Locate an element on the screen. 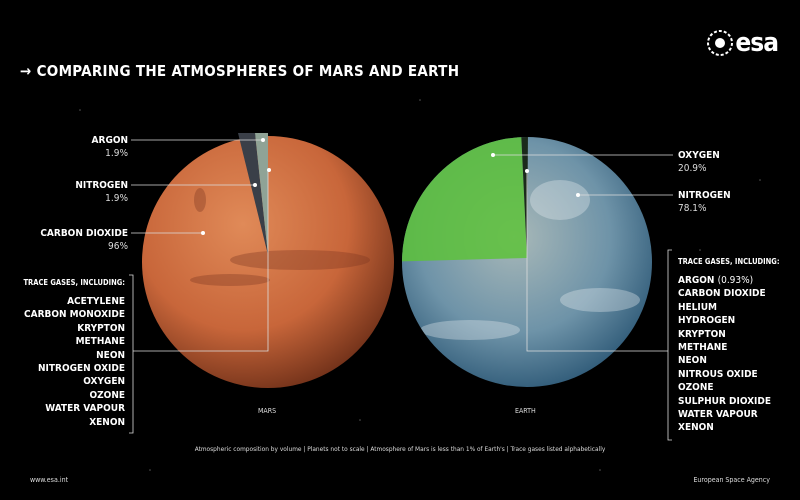  mars-argon-label: ARGON 1.9% is located at coordinates (110, 147).